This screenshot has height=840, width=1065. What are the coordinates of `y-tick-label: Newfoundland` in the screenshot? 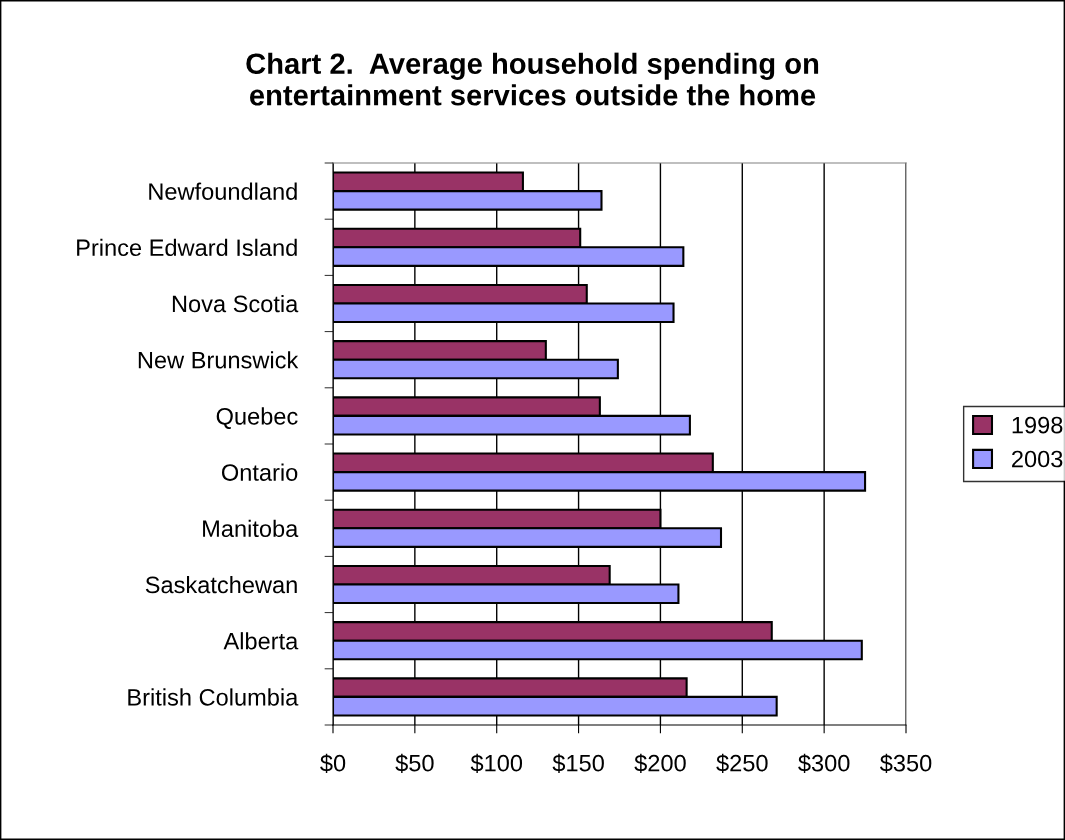 It's located at (223, 191).